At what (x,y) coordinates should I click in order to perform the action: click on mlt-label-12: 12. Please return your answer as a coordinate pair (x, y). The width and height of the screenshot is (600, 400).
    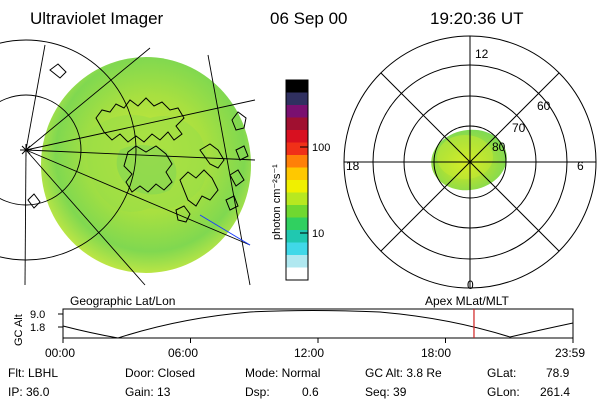
    Looking at the image, I should click on (482, 54).